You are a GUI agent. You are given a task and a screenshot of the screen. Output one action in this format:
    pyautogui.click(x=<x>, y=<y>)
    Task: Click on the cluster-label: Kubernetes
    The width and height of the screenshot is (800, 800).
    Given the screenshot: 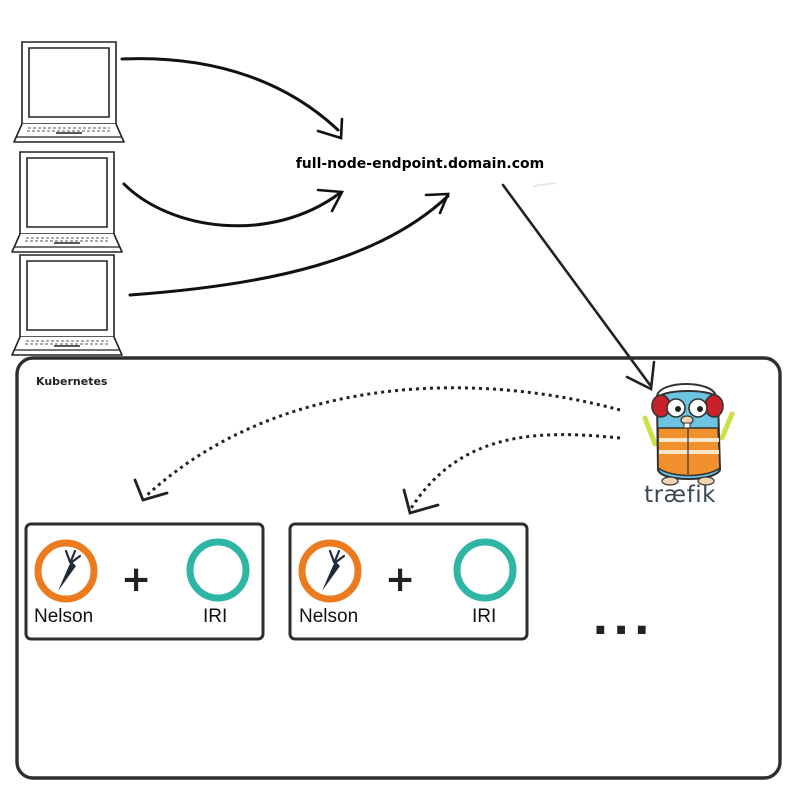 What is the action you would take?
    pyautogui.click(x=72, y=381)
    